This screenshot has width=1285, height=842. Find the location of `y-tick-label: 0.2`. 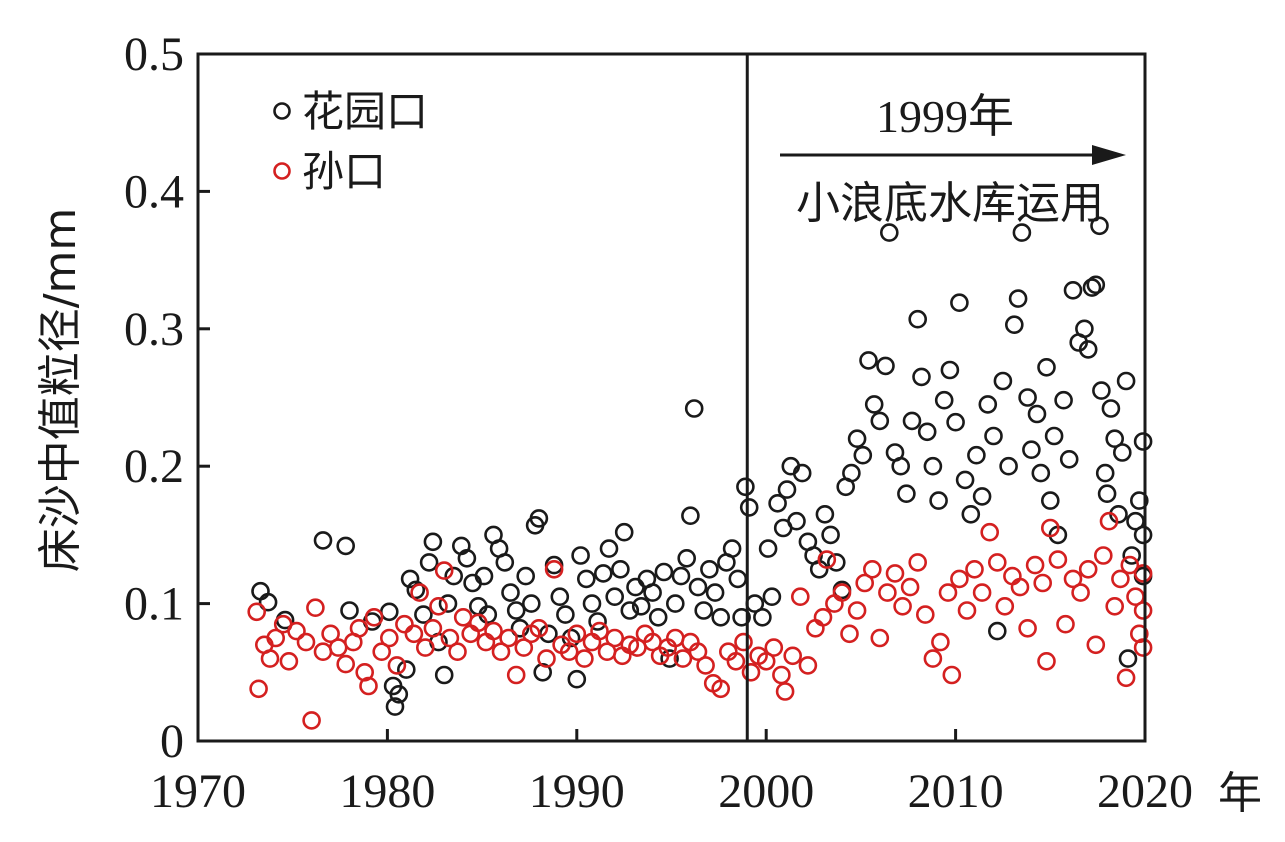

y-tick-label: 0.2 is located at coordinates (154, 466).